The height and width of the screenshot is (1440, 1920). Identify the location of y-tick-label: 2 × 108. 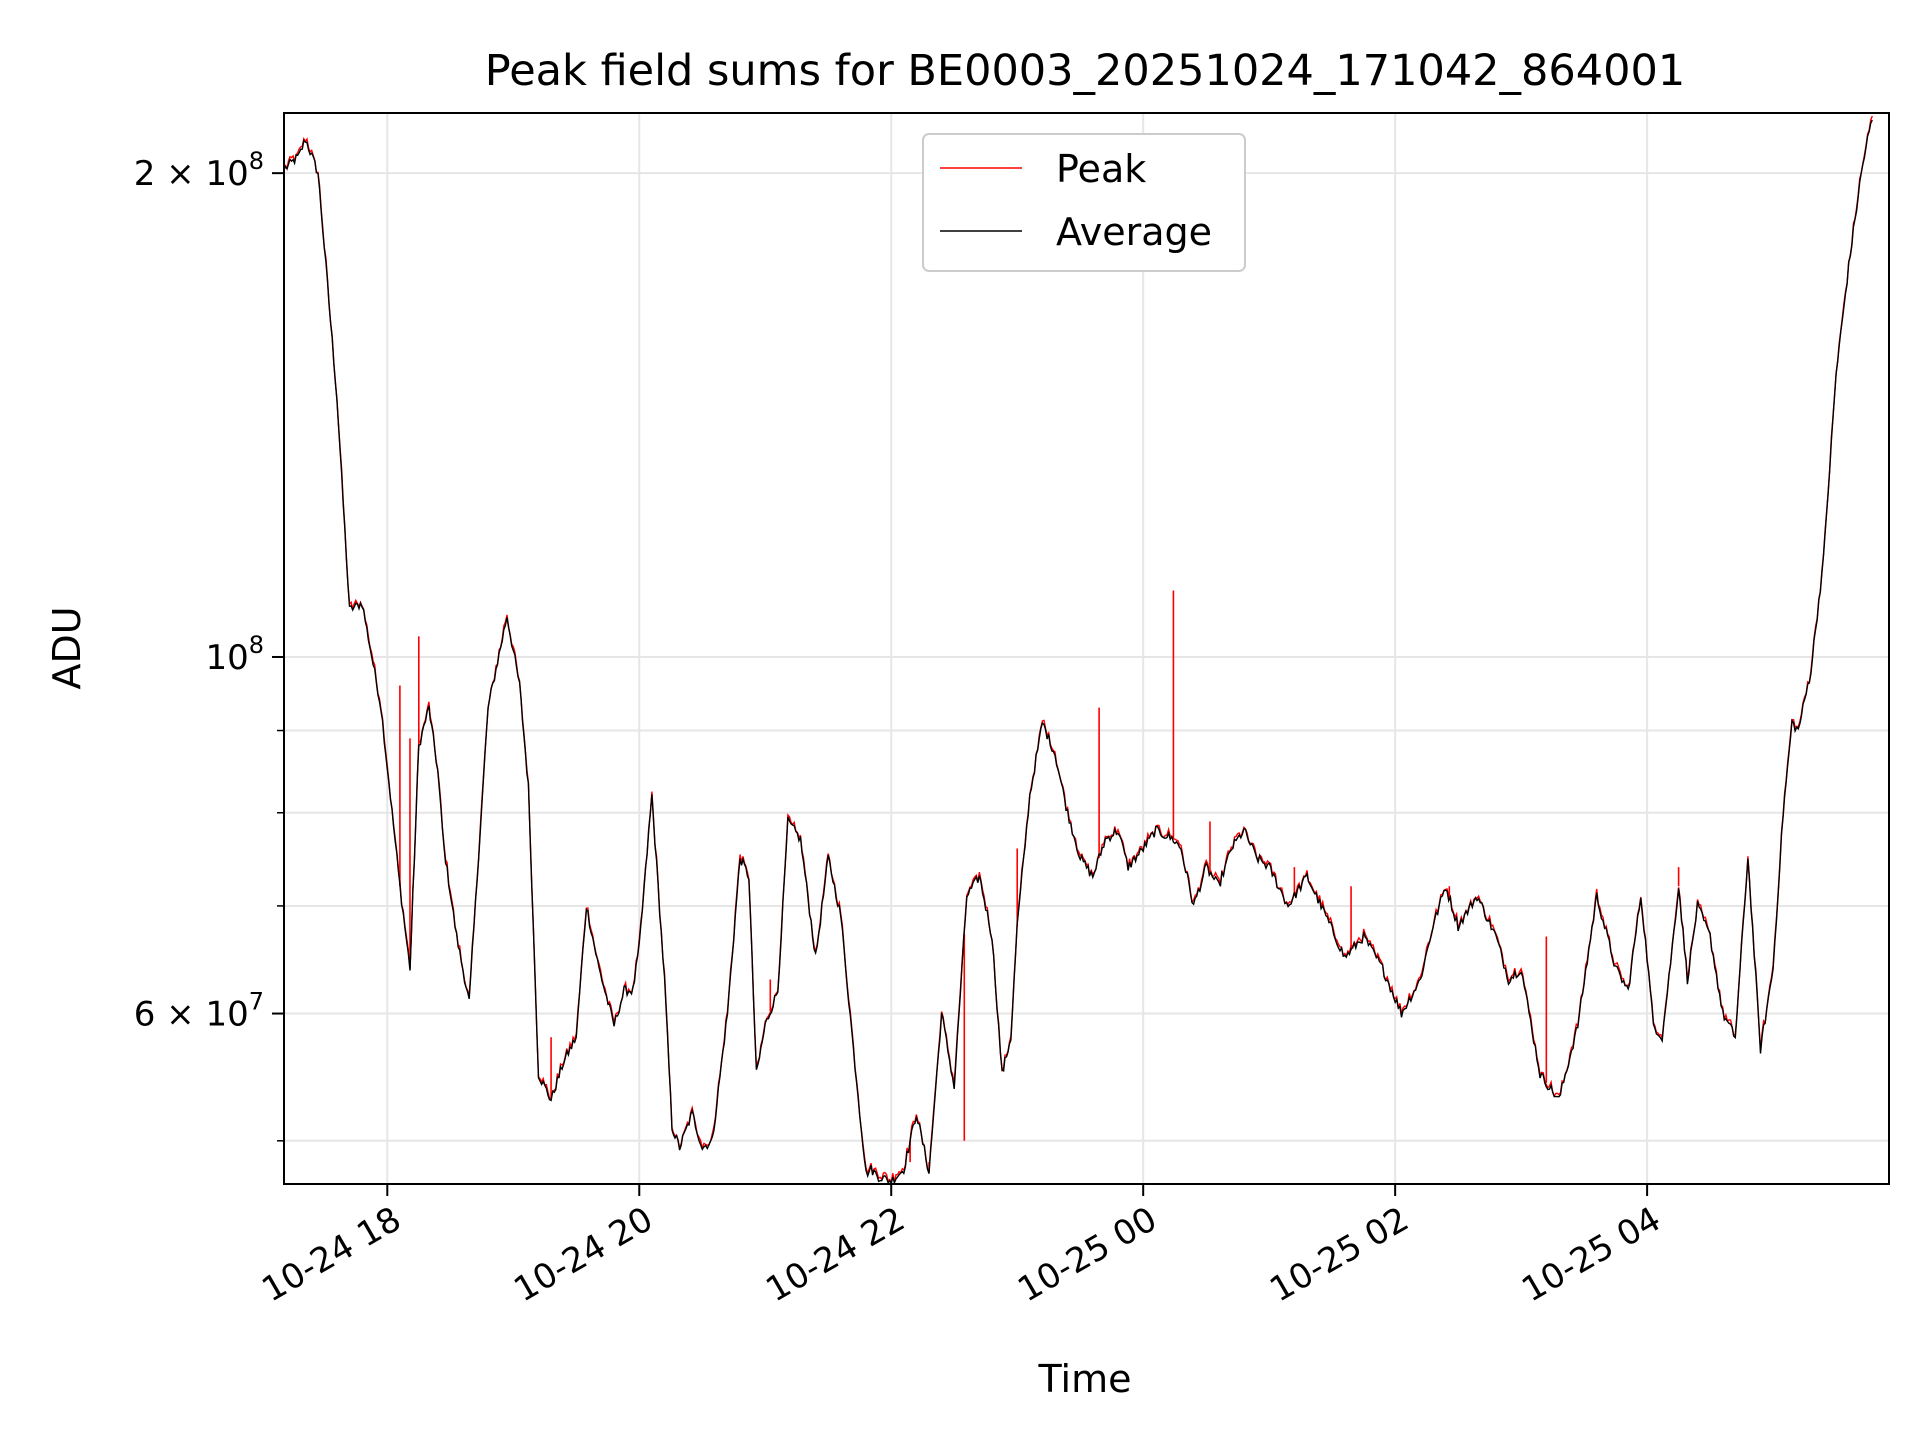
(199, 170).